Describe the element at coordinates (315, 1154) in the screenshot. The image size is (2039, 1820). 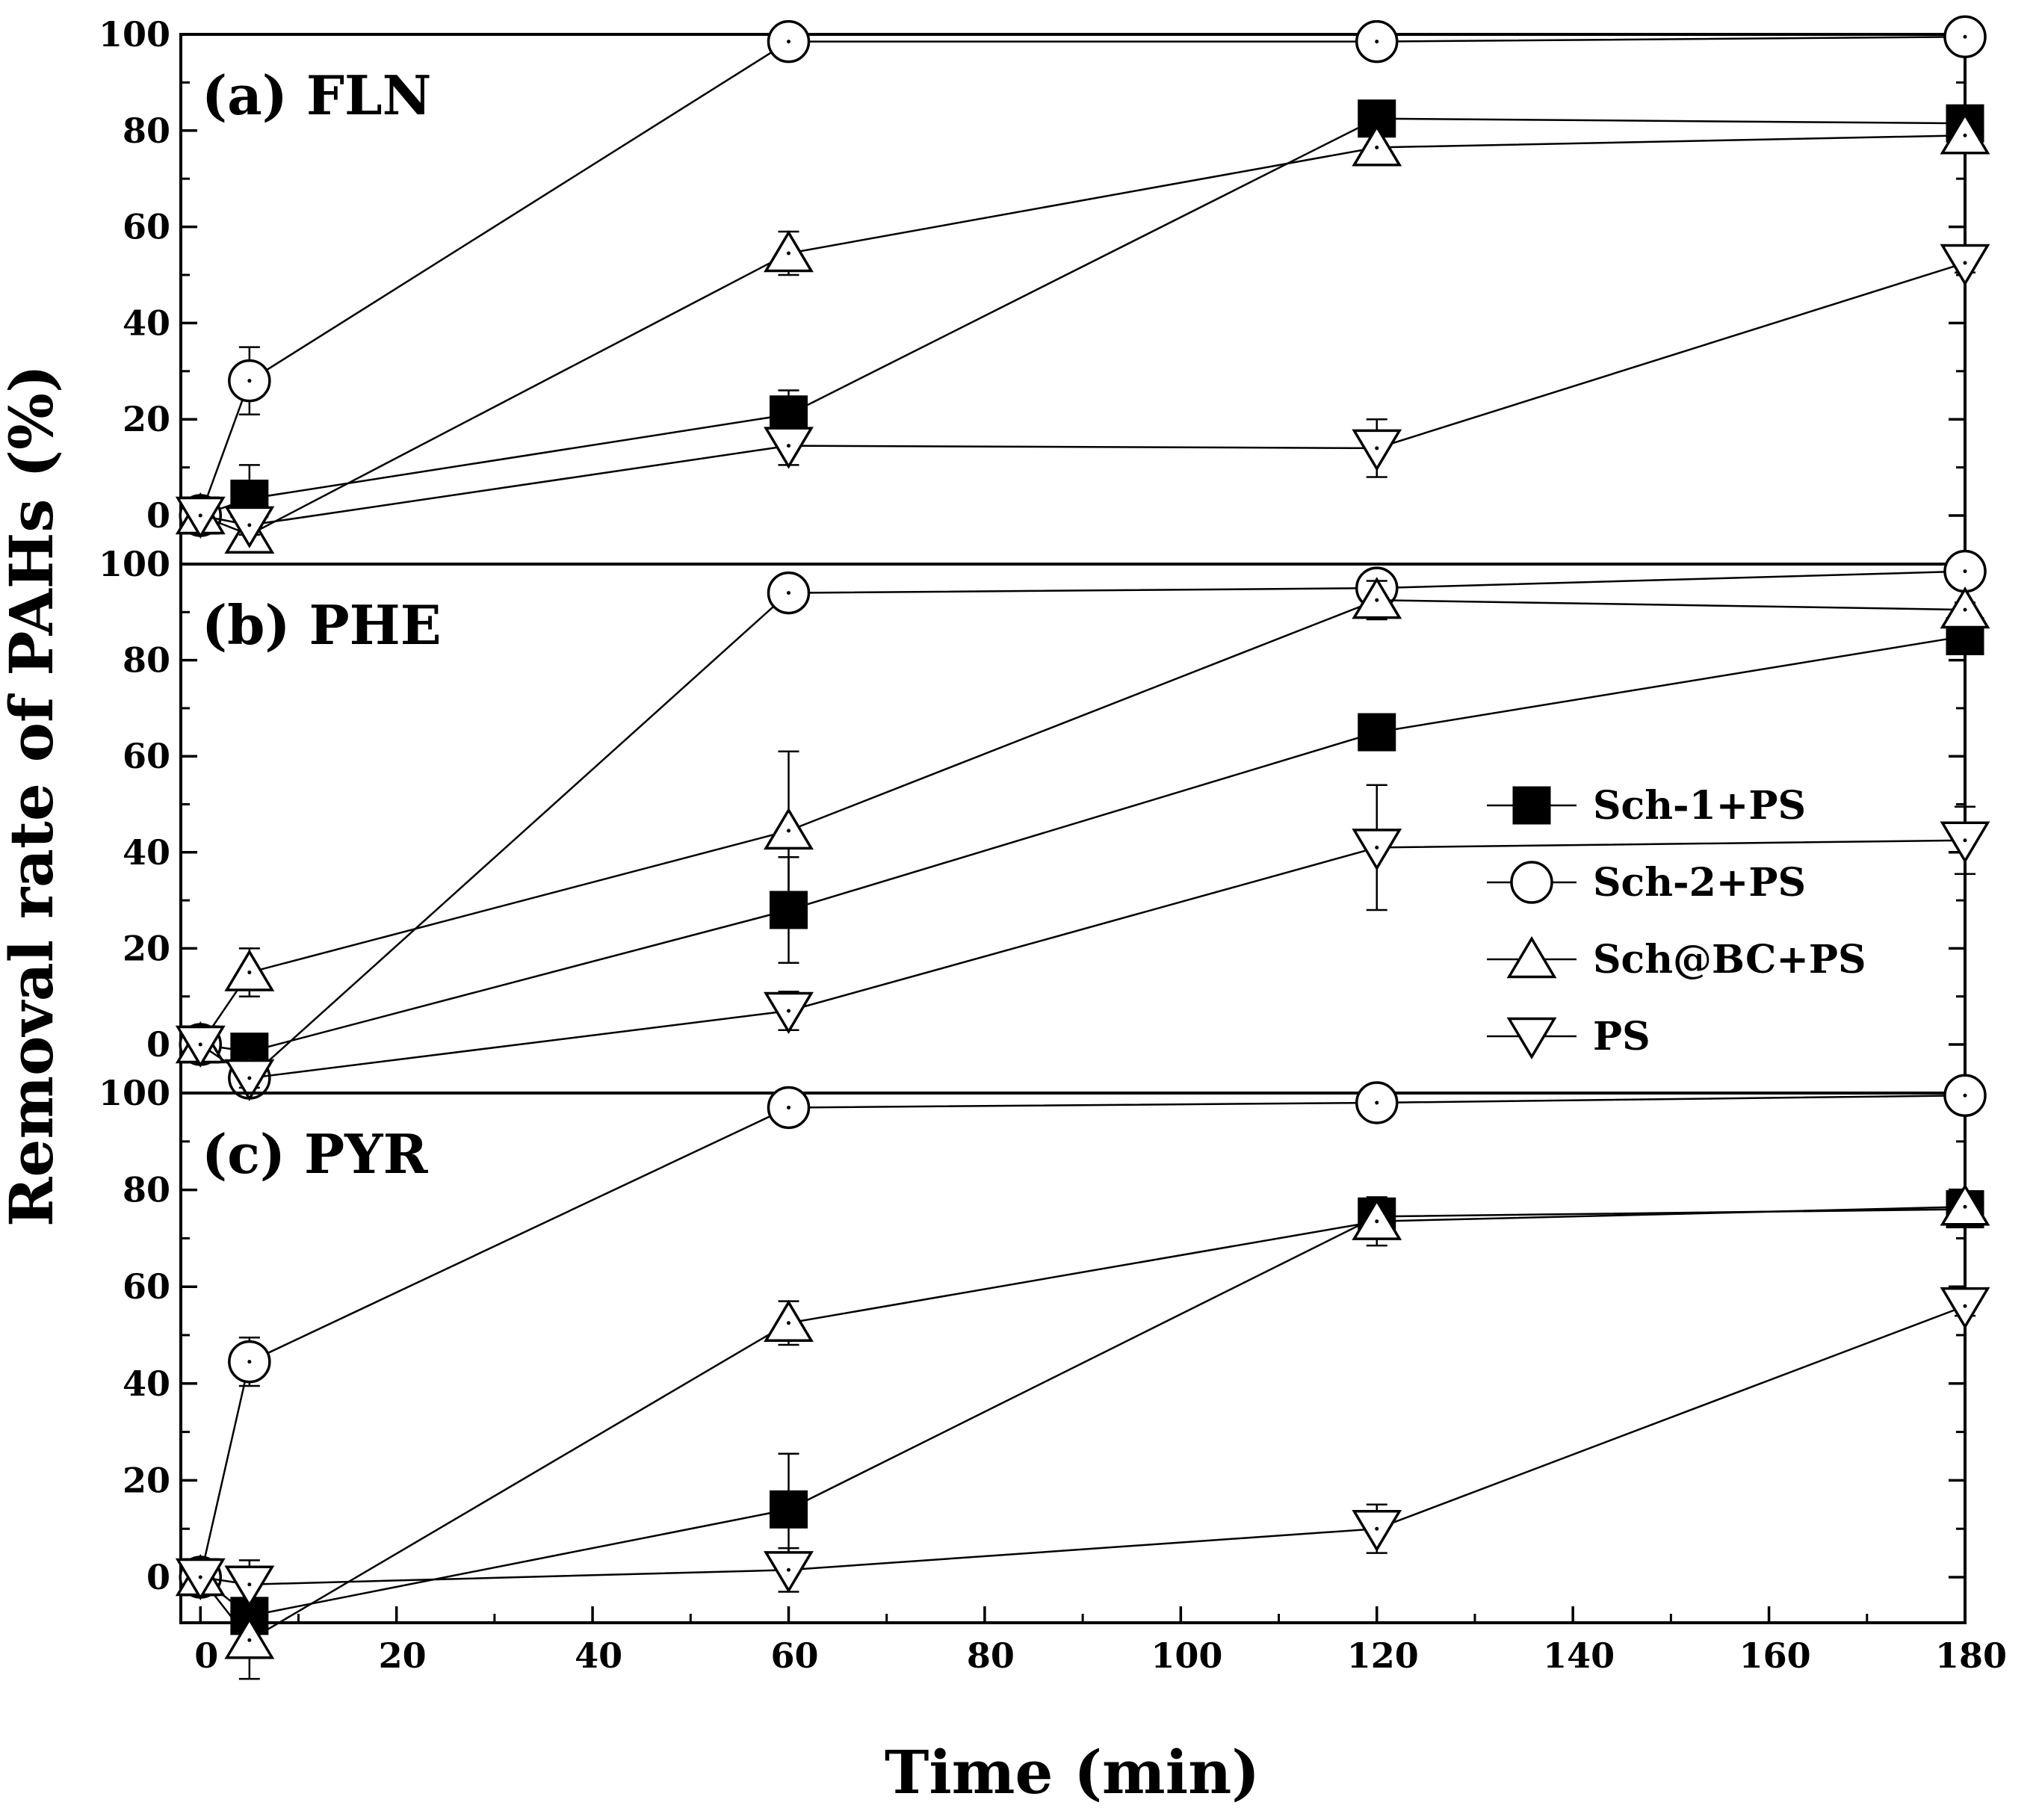
I see `panel-2-label: (c) PYR` at that location.